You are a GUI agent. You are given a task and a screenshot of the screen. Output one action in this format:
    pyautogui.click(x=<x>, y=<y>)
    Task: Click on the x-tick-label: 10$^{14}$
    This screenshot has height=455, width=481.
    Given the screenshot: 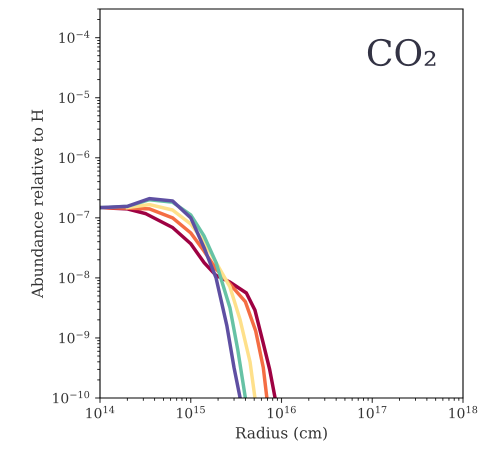 What is the action you would take?
    pyautogui.click(x=100, y=412)
    